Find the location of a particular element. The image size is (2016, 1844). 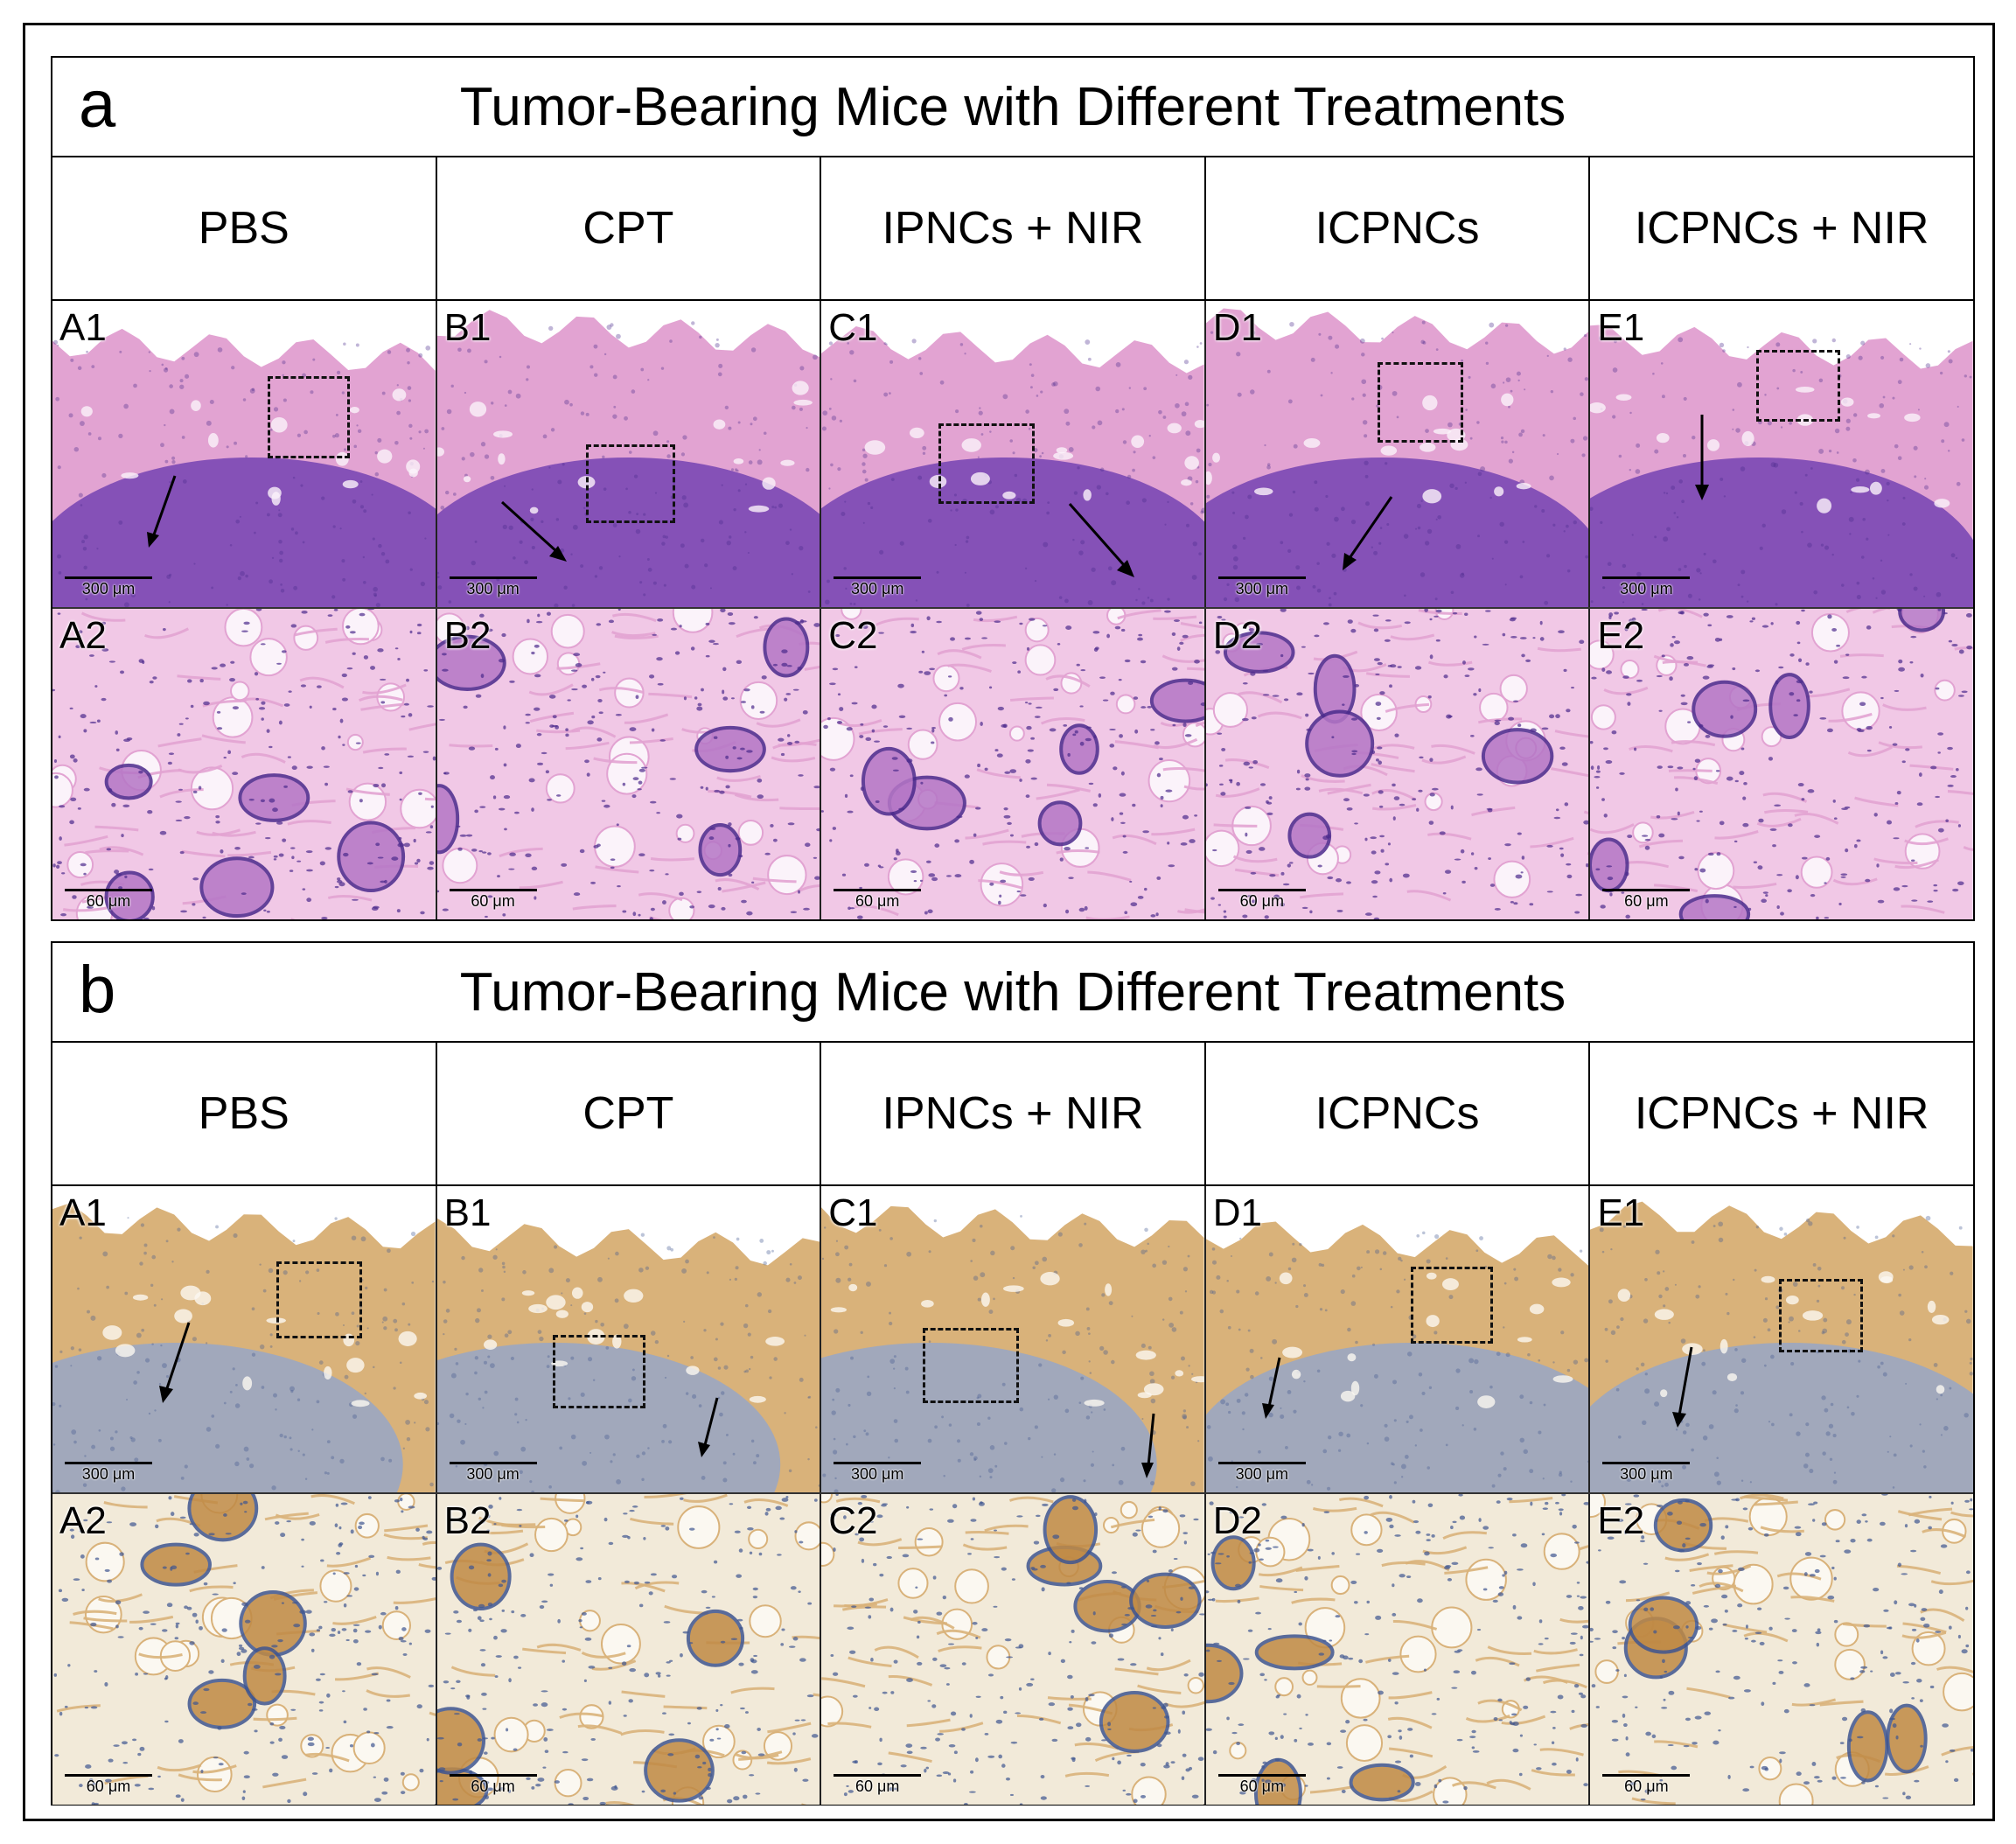

ihc-image-c2: C2 60 μm is located at coordinates (1014, 1649).